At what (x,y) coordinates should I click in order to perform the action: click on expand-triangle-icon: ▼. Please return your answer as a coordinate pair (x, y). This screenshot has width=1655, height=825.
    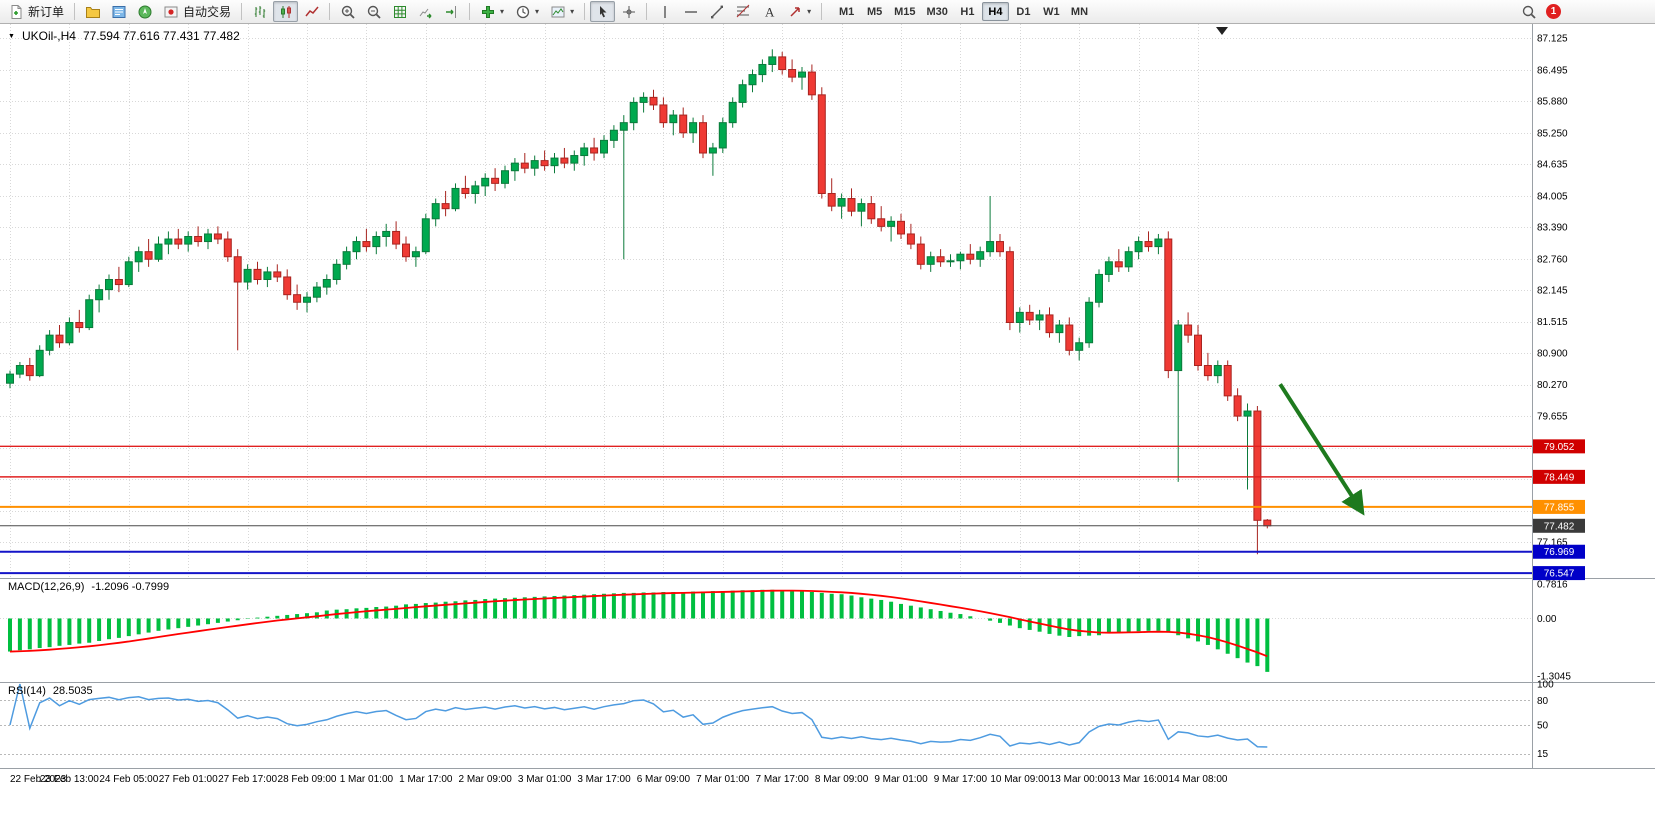
    Looking at the image, I should click on (11, 36).